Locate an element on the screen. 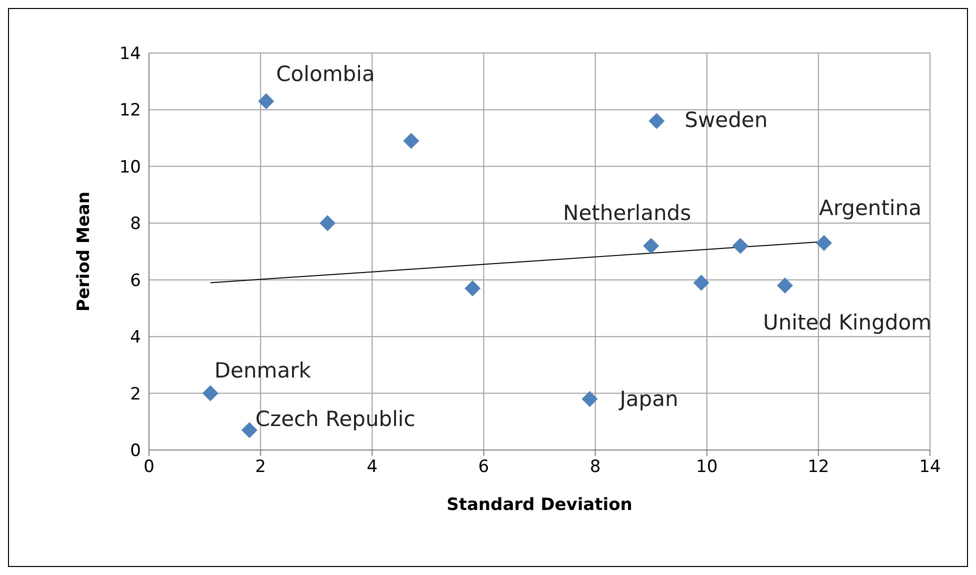 This screenshot has width=976, height=575. x-tick-label: 8 is located at coordinates (595, 467).